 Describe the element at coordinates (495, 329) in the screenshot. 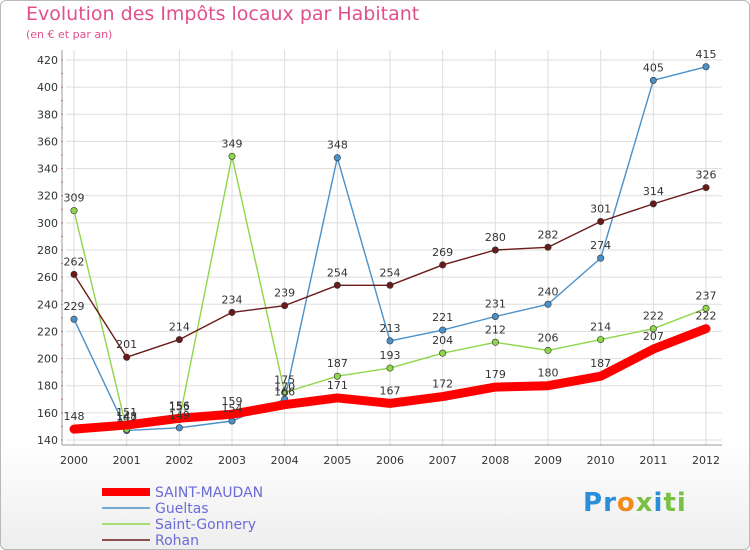

I see `data-label: 212` at that location.